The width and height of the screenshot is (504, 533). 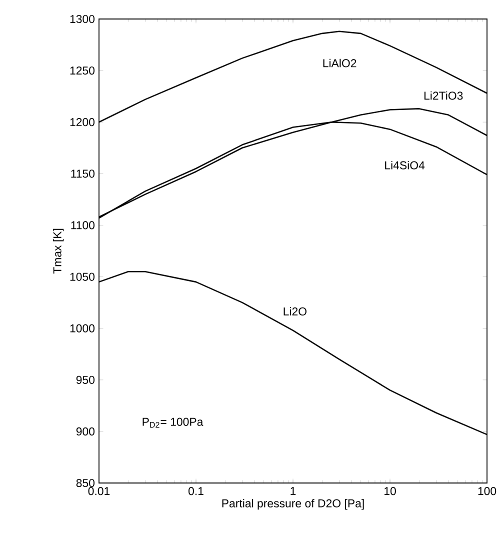 I want to click on y-tick-label: 1050, so click(x=82, y=276).